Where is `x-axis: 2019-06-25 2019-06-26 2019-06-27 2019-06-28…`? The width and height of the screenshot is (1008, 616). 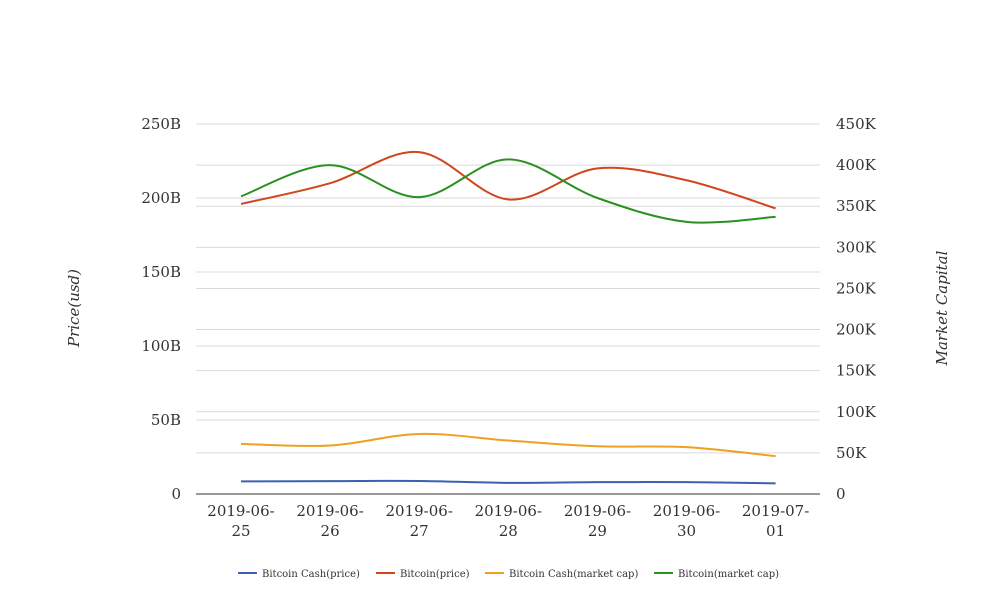 x-axis: 2019-06-25 2019-06-26 2019-06-27 2019-06-28… is located at coordinates (508, 521).